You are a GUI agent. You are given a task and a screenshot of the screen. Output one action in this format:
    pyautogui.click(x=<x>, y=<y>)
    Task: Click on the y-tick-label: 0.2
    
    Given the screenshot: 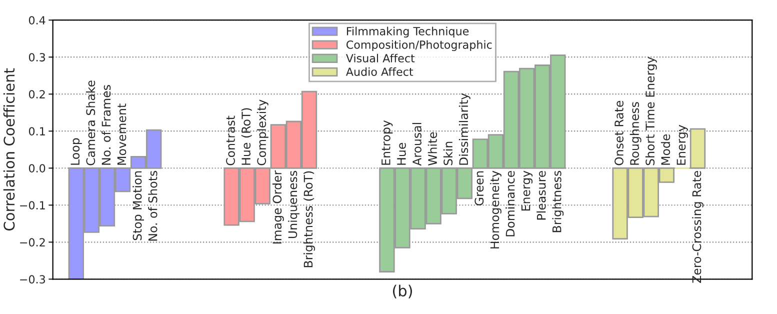 What is the action you would take?
    pyautogui.click(x=36, y=94)
    